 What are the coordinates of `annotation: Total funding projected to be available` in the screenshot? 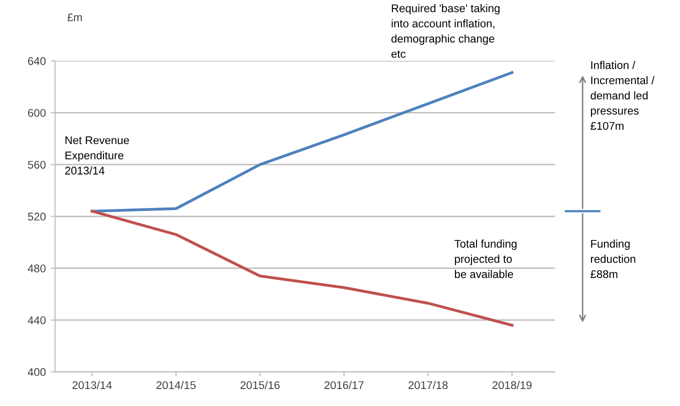 It's located at (485, 259).